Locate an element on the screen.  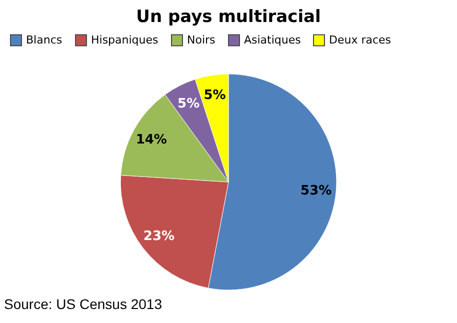
legend-label: Noirs is located at coordinates (201, 39).